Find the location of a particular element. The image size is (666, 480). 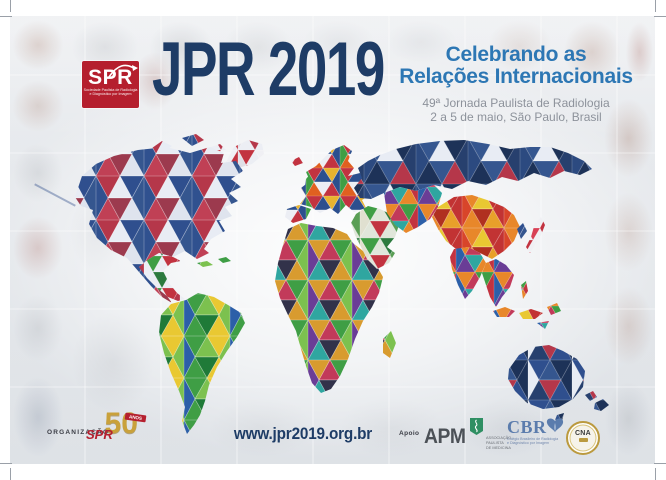

map-central-america is located at coordinates (162, 277).